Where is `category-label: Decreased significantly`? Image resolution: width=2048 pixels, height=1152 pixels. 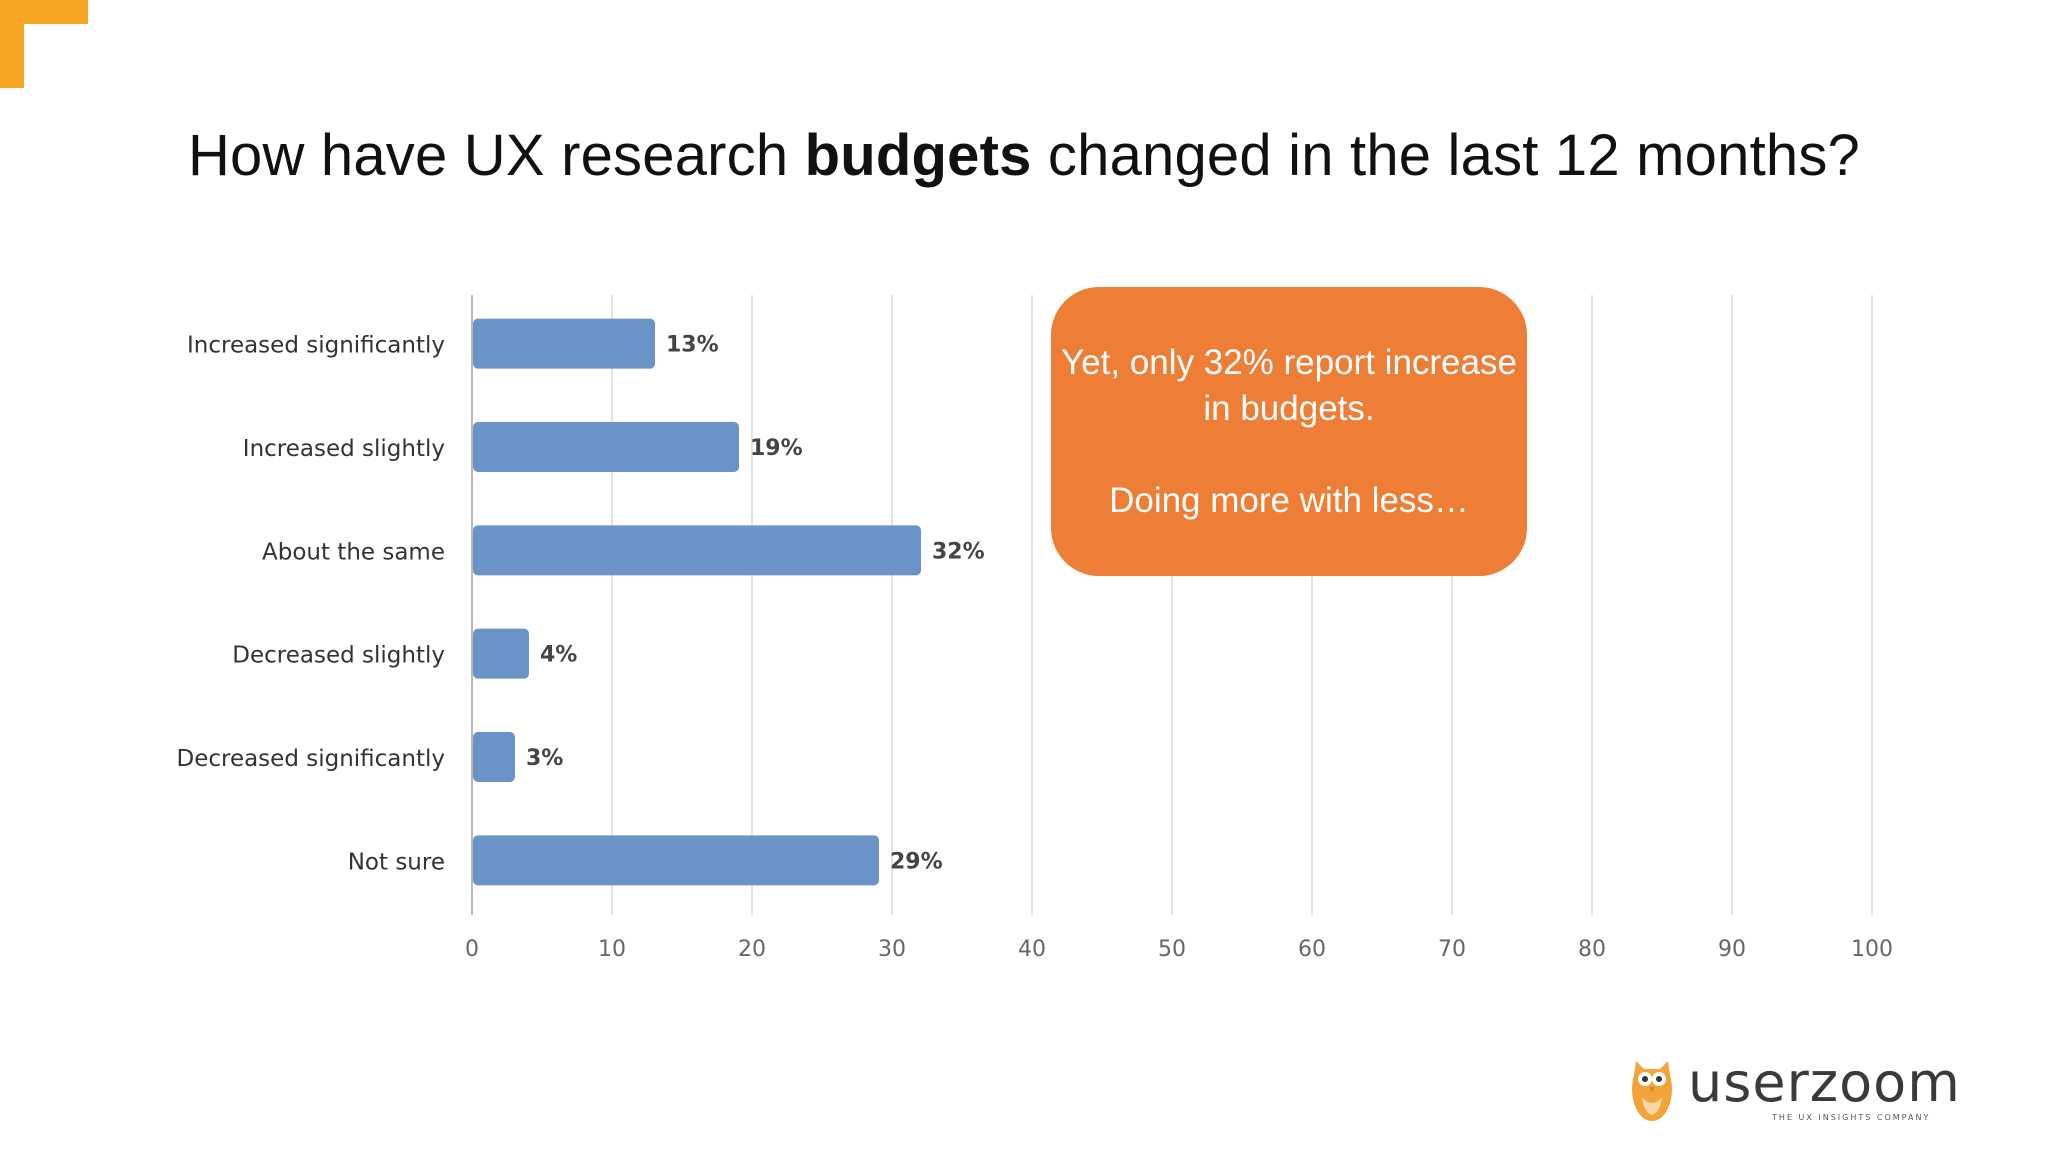
category-label: Decreased significantly is located at coordinates (310, 759).